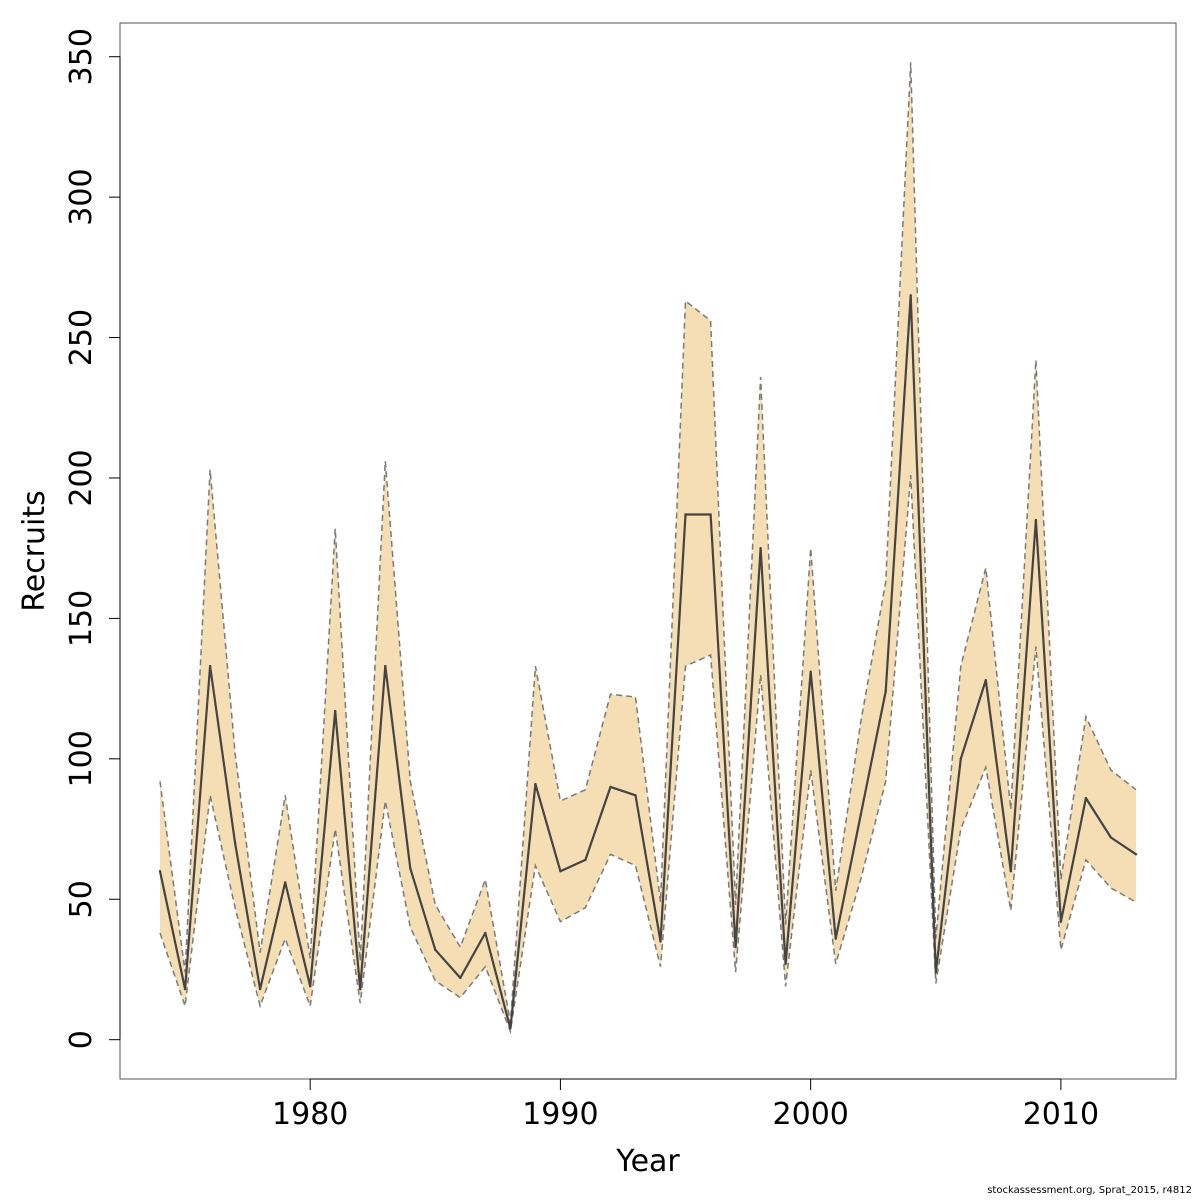 This screenshot has width=1200, height=1200. Describe the element at coordinates (1061, 1114) in the screenshot. I see `x-tick-label: 2010` at that location.